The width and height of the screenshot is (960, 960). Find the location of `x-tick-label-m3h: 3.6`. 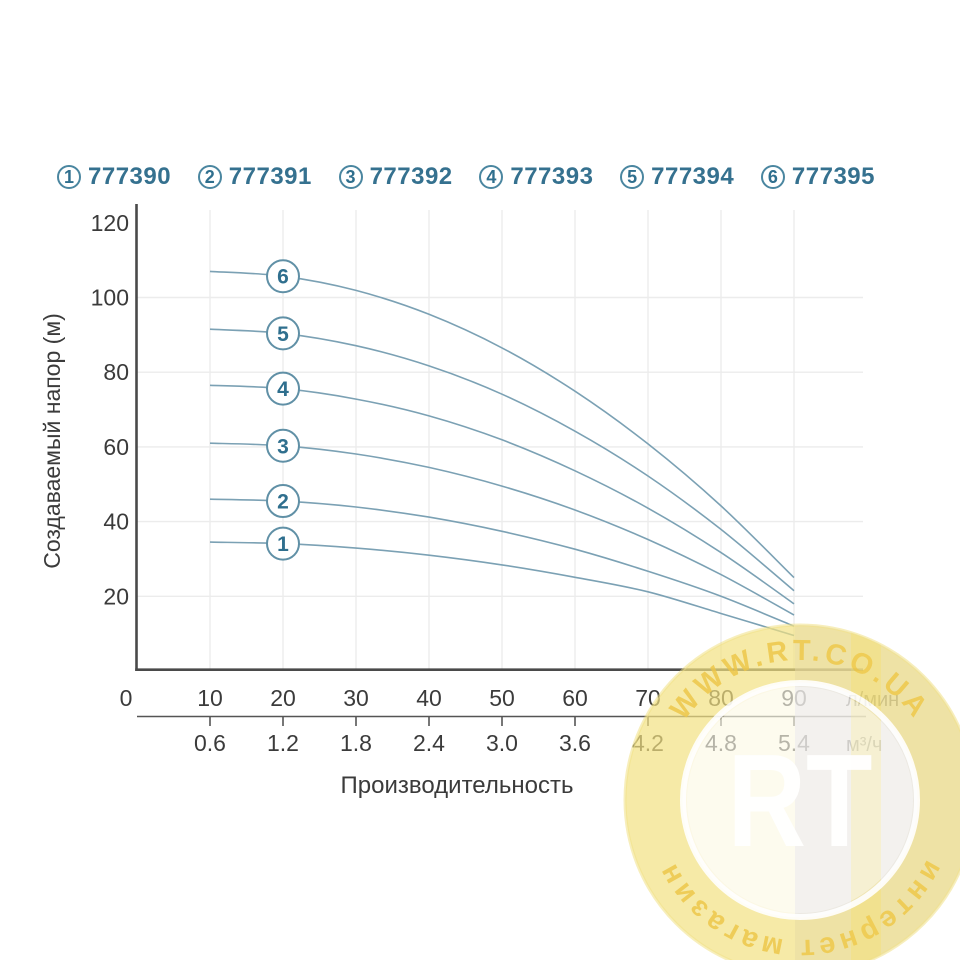

x-tick-label-m3h: 3.6 is located at coordinates (575, 743).